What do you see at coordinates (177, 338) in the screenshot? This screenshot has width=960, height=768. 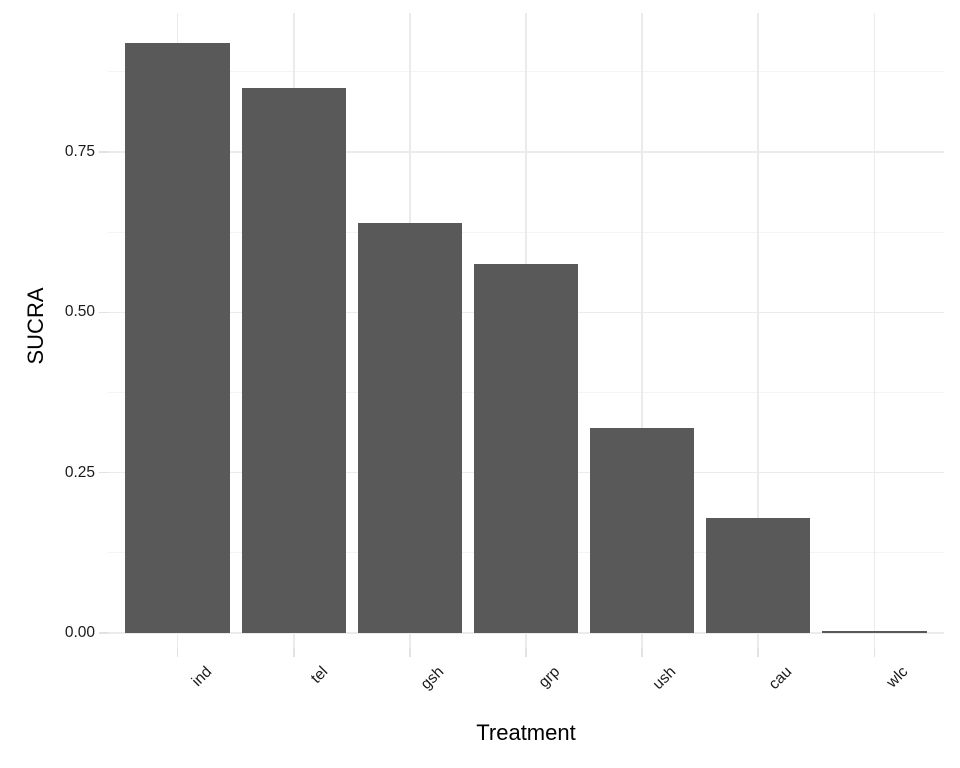 I see `bar-ind` at bounding box center [177, 338].